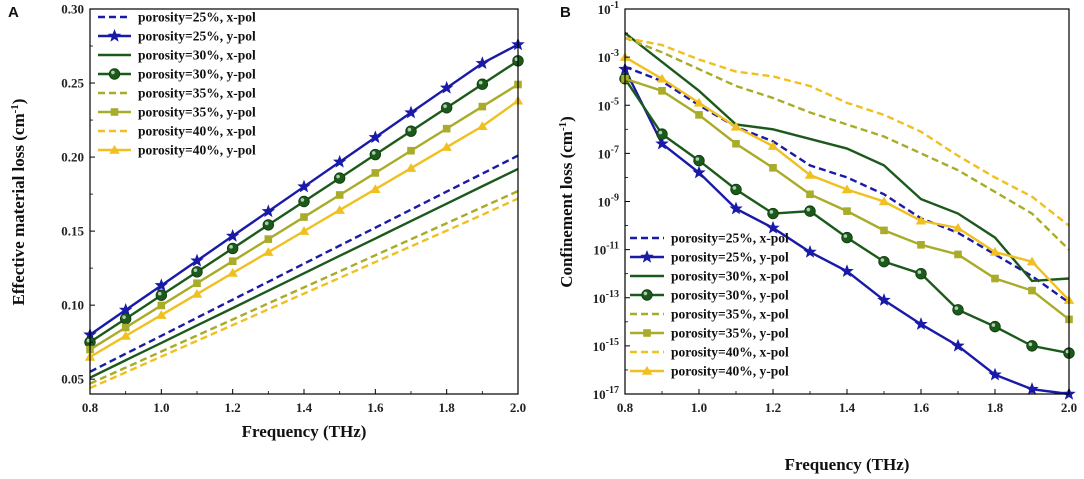 The image size is (1084, 479). I want to click on panel-b-y-tick-label: 10⁻³, so click(608, 56).